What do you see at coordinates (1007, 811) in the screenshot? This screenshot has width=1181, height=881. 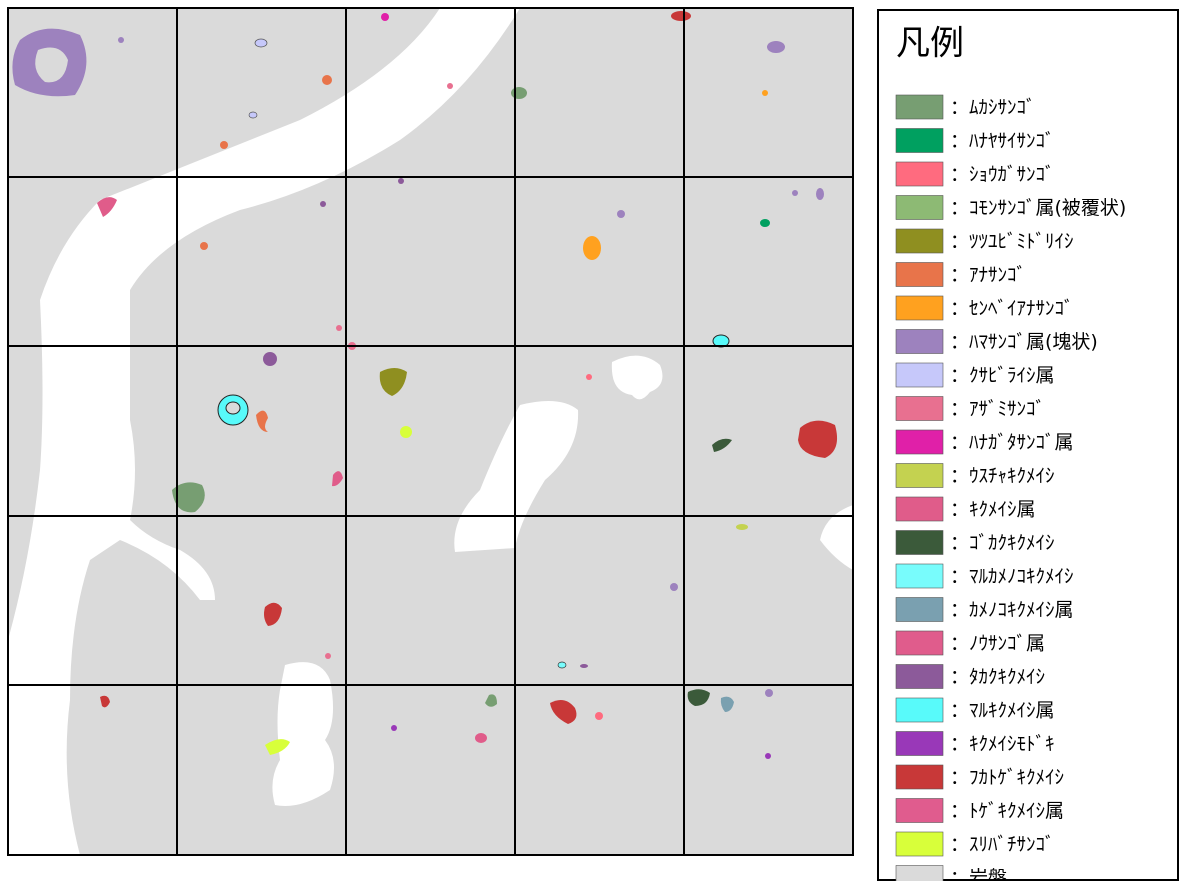 I see `legend-label: ：ﾄｹﾞｷｸﾒｲｼ属` at bounding box center [1007, 811].